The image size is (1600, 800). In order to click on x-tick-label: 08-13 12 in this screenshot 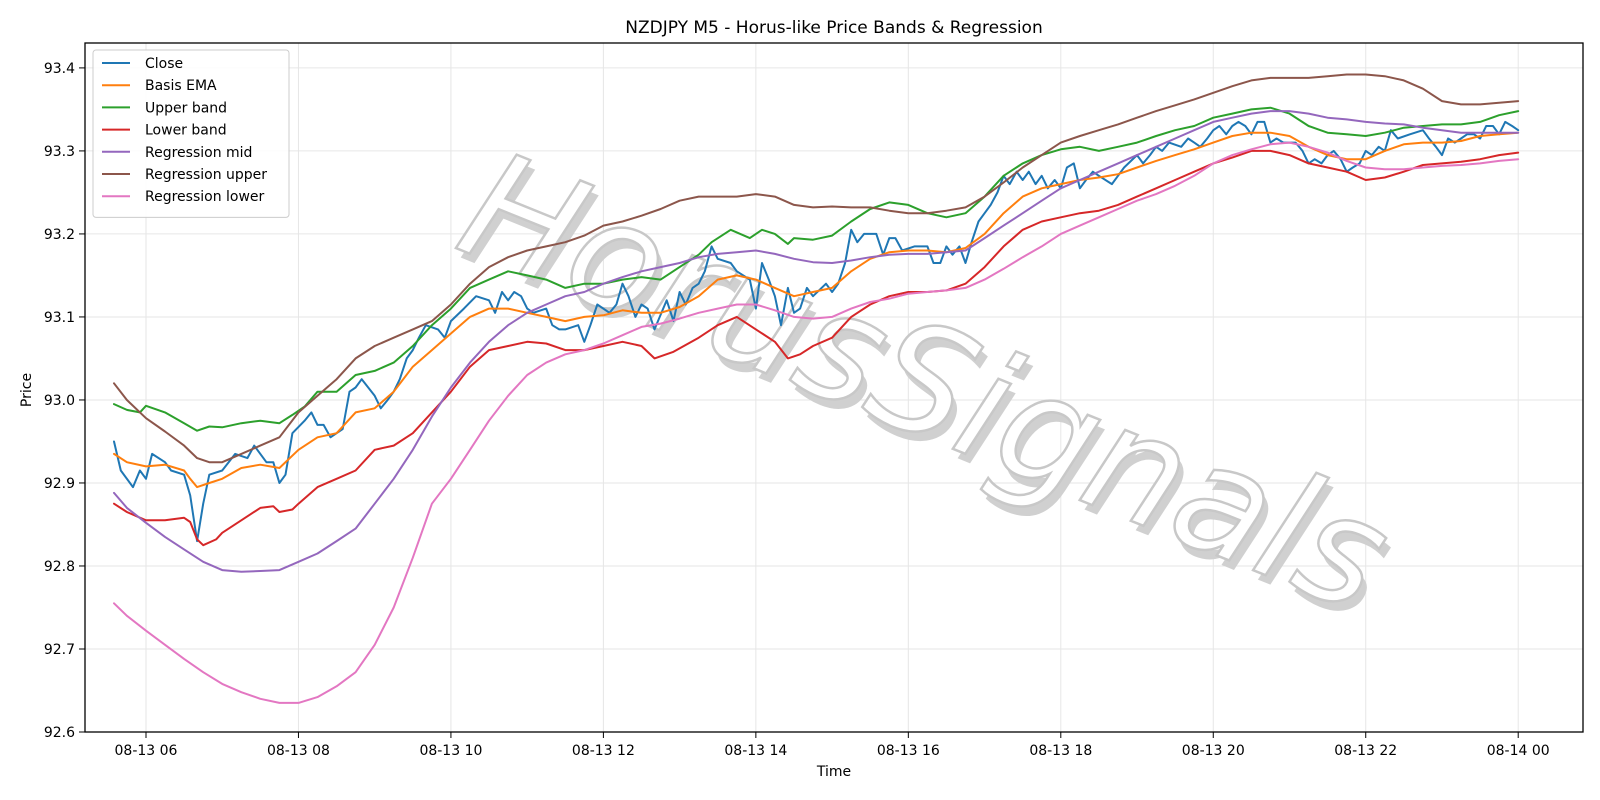, I will do `click(603, 751)`.